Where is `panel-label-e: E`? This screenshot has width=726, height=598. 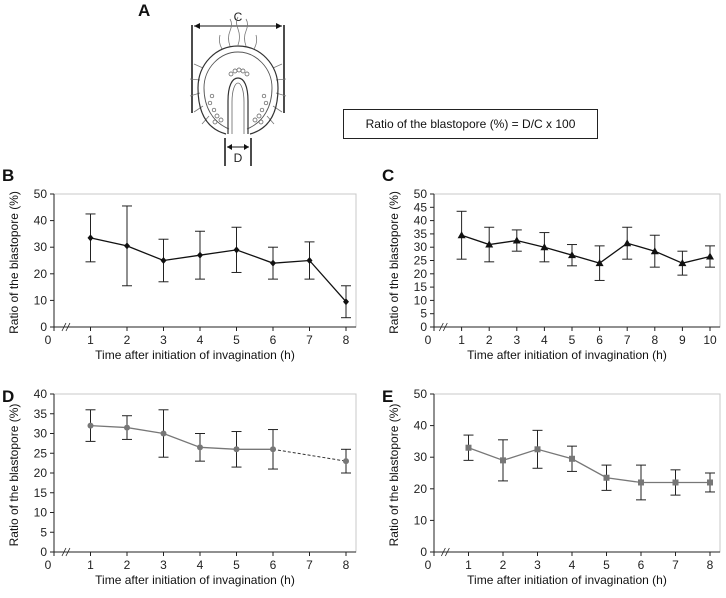 panel-label-e: E is located at coordinates (388, 396).